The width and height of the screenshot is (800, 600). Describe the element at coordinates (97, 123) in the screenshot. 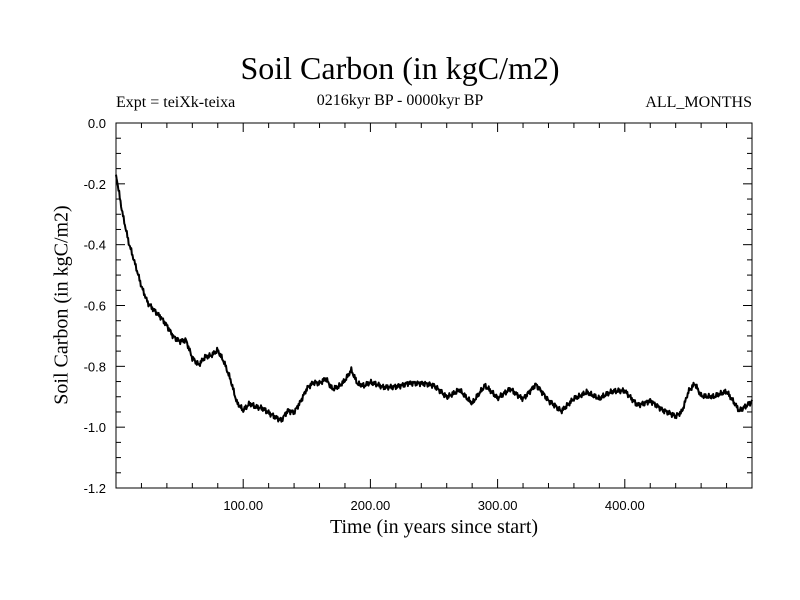

I see `y-tick-label: 0.0` at that location.